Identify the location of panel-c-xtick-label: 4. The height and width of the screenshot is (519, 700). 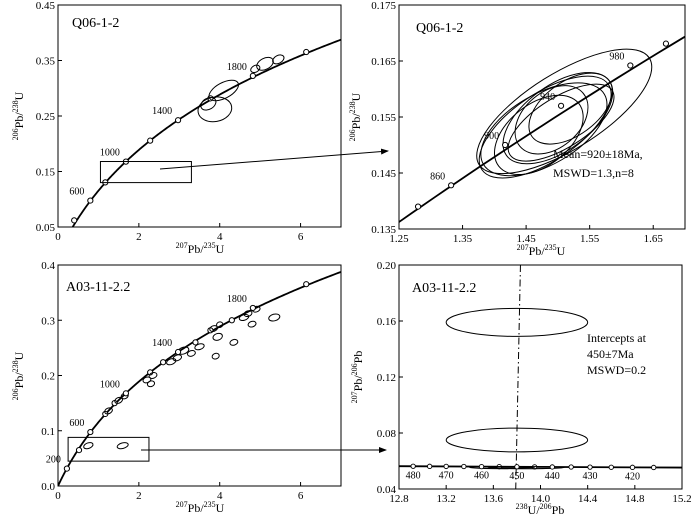
(220, 496).